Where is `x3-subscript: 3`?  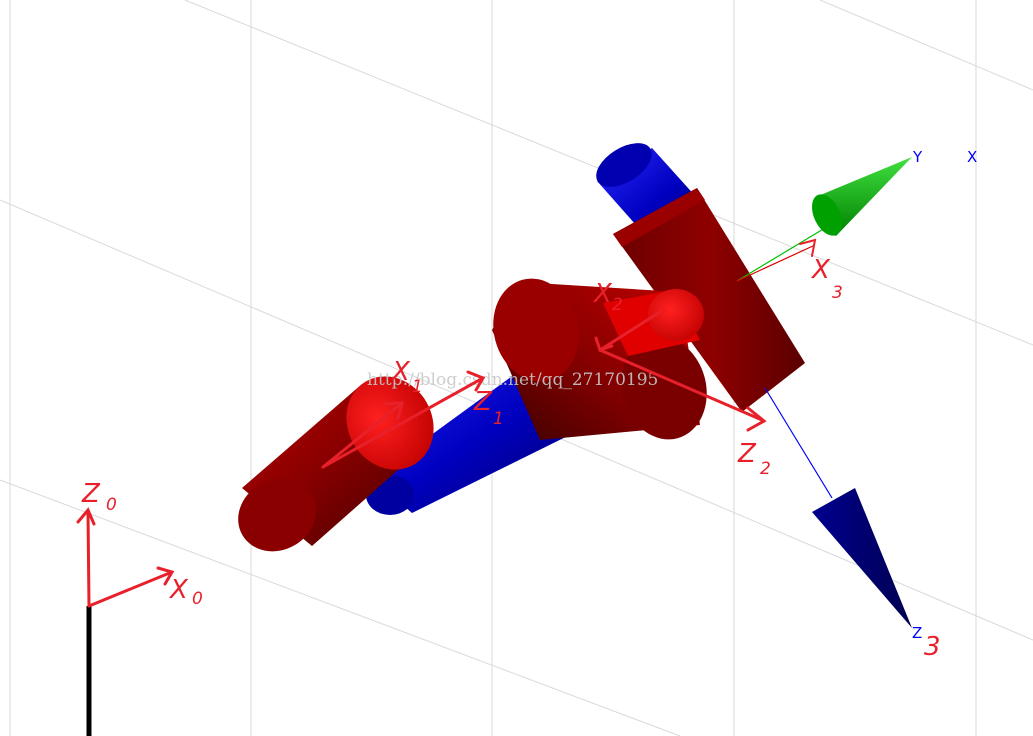
x3-subscript: 3 is located at coordinates (837, 293).